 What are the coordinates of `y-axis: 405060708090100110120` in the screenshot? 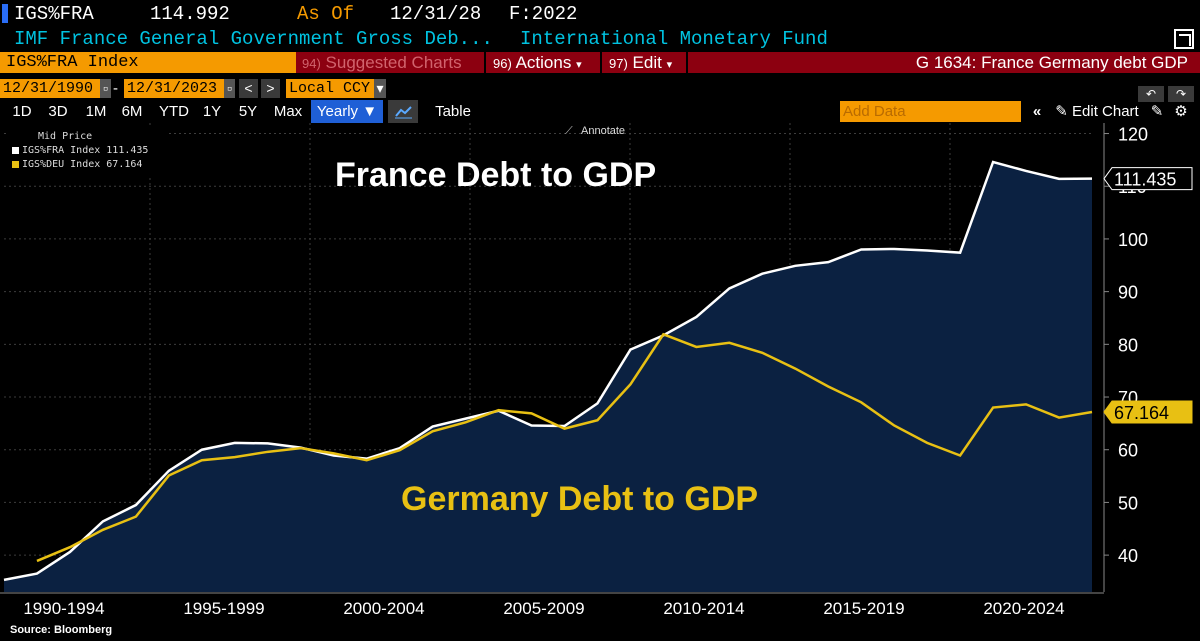 It's located at (1125, 357).